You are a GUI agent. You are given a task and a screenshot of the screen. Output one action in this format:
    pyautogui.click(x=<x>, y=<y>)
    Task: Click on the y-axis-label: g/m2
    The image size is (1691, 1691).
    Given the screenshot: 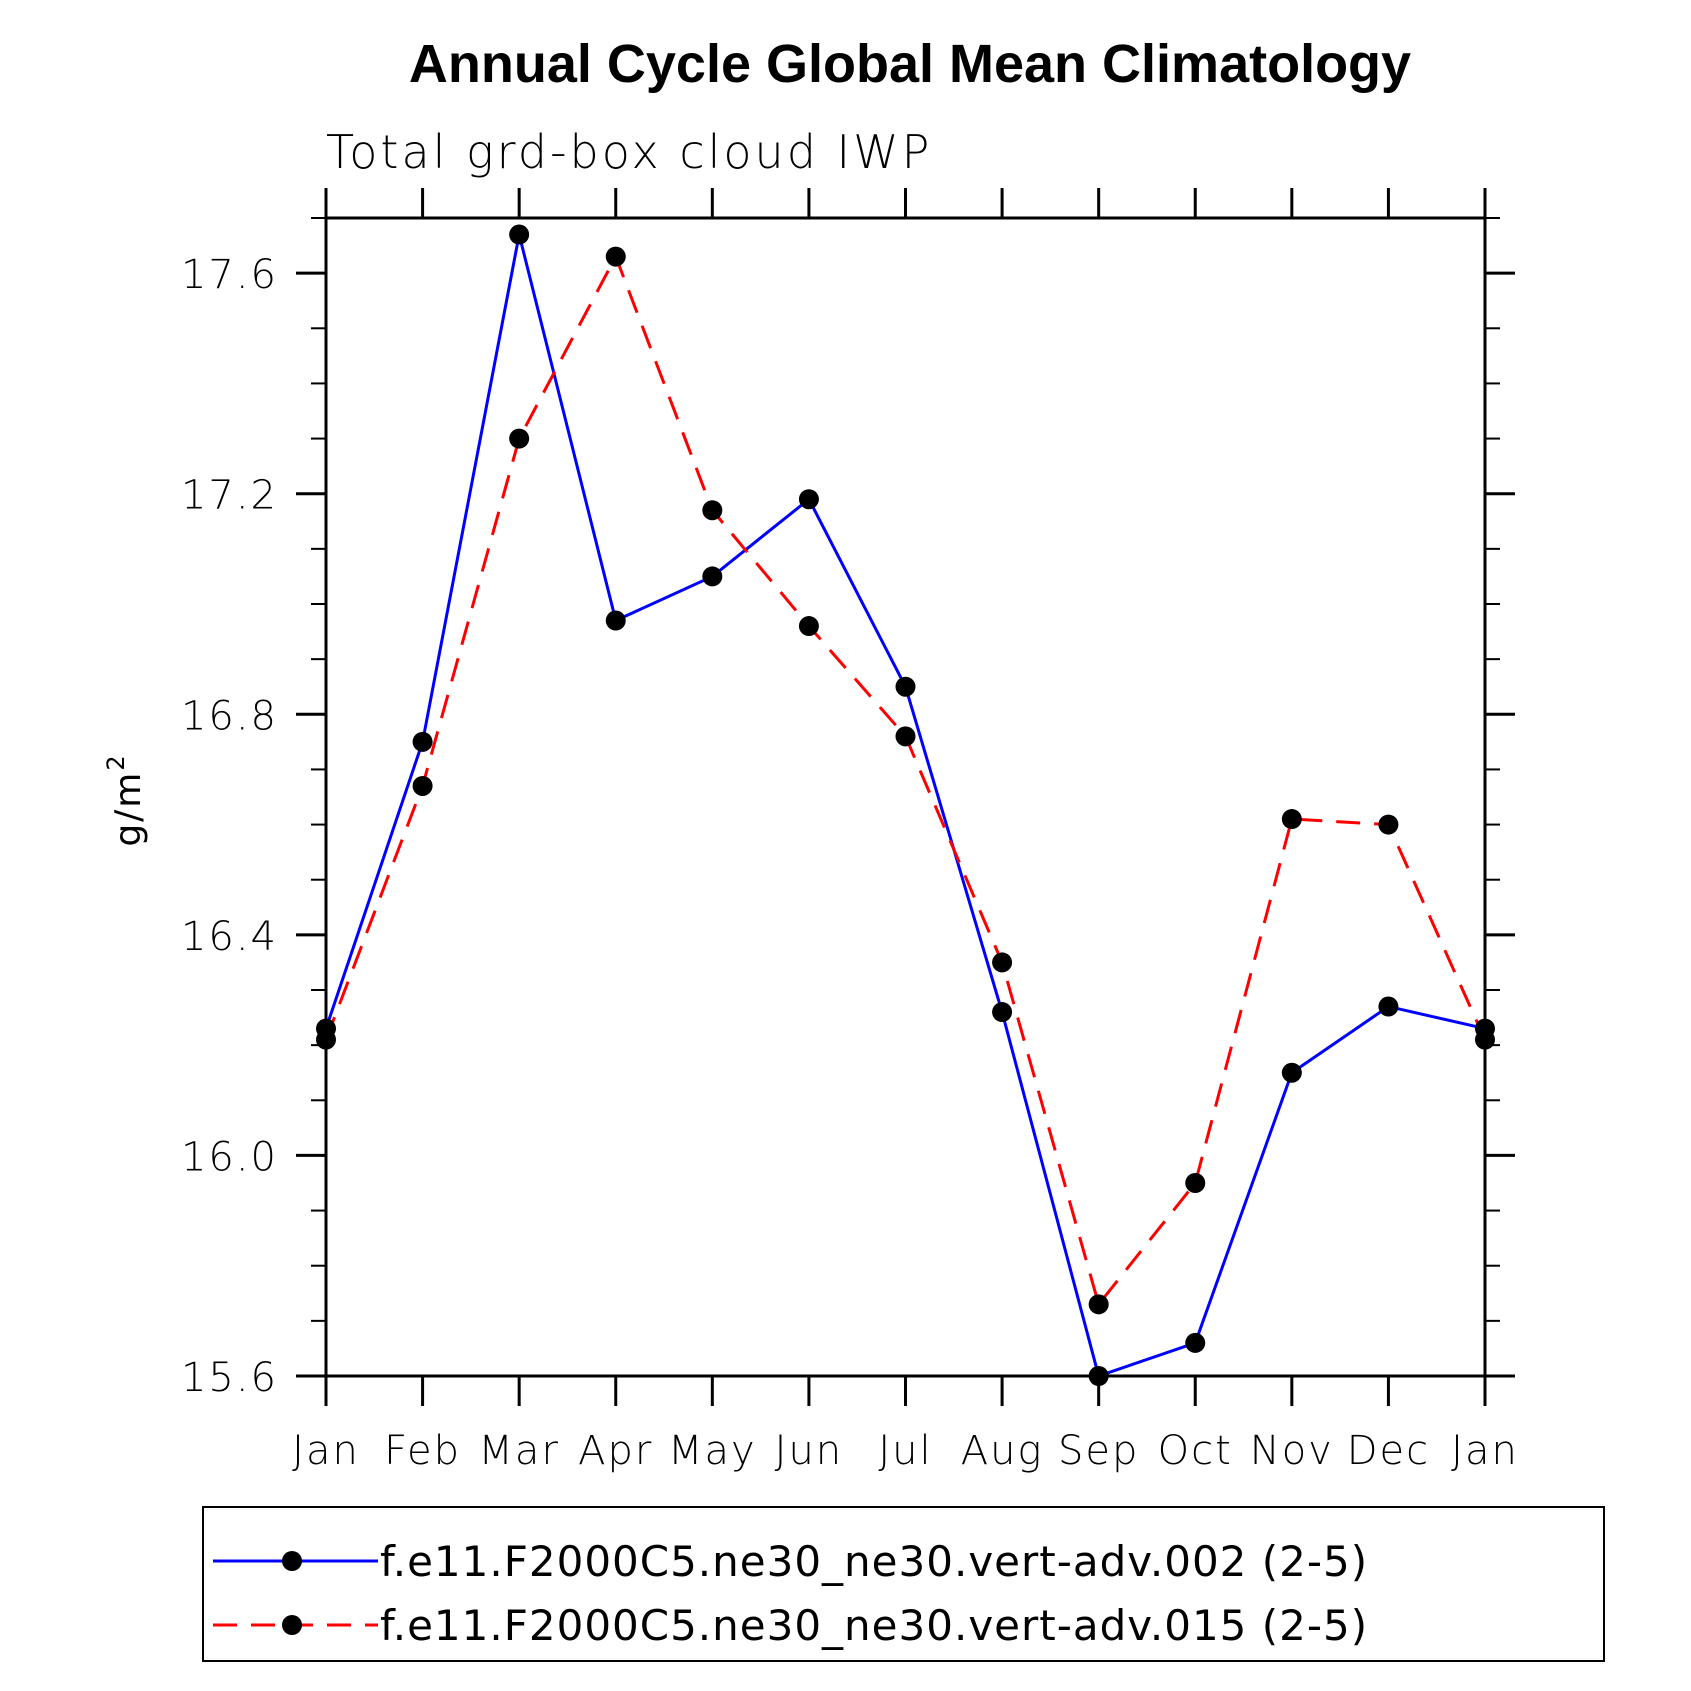 What is the action you would take?
    pyautogui.click(x=125, y=799)
    